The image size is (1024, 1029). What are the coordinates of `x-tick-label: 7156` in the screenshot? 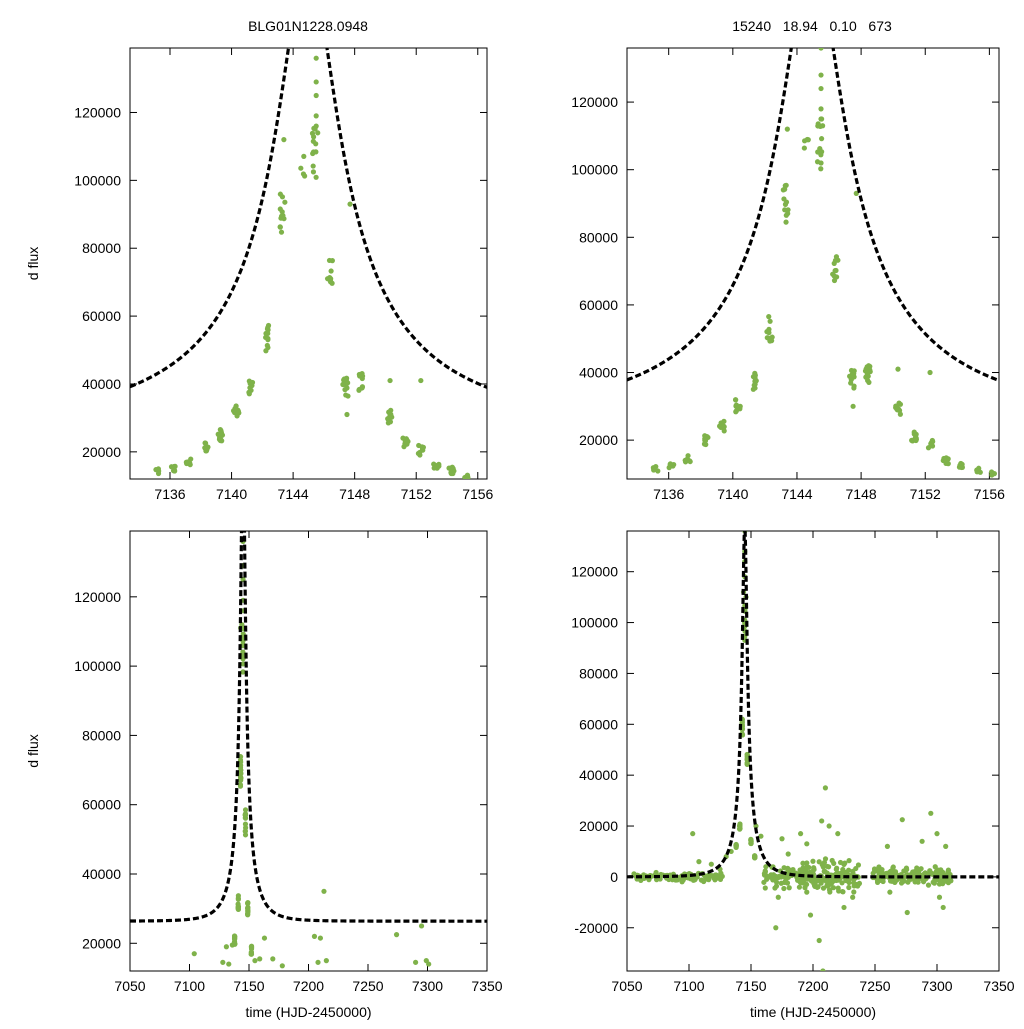 It's located at (477, 494).